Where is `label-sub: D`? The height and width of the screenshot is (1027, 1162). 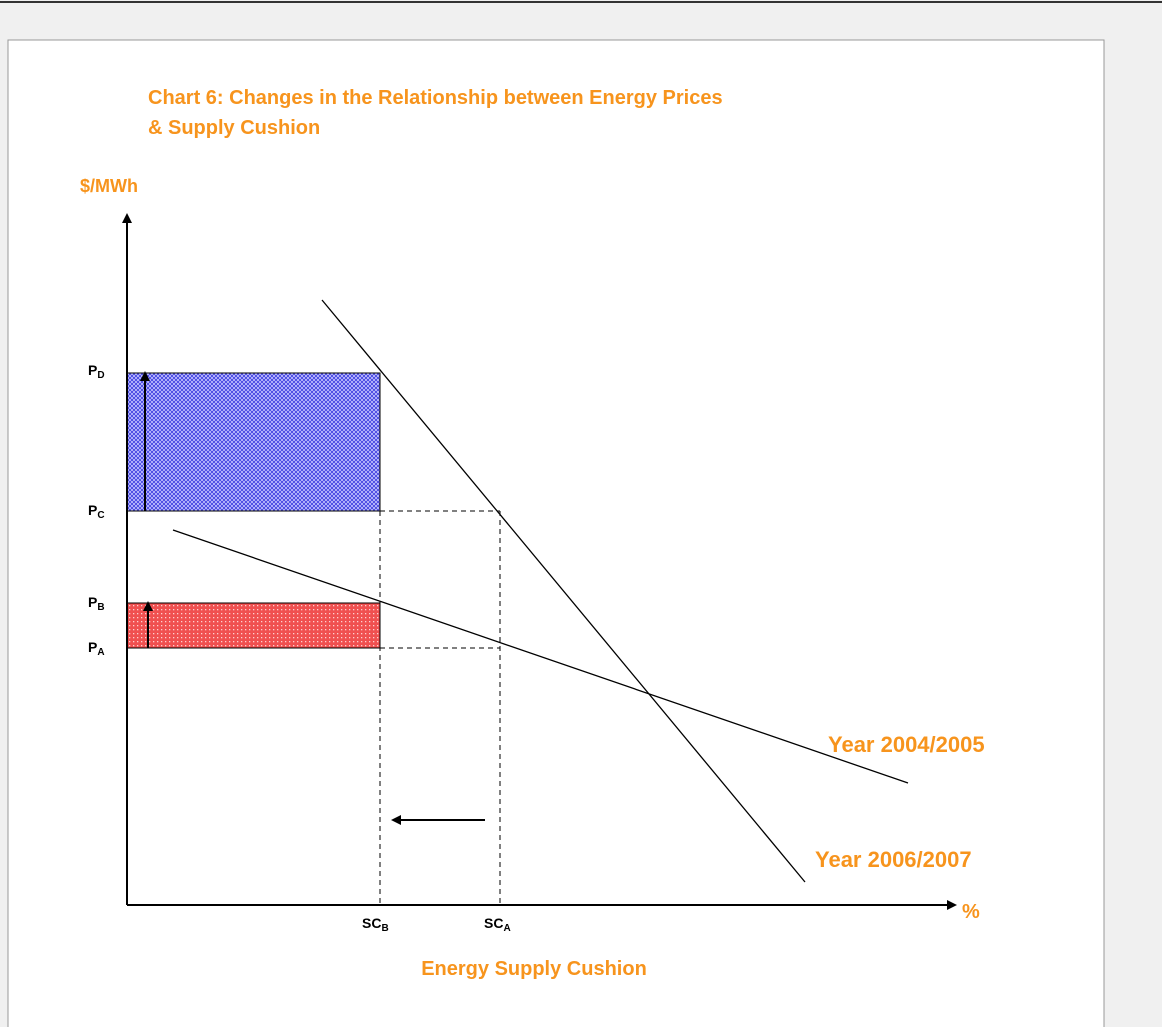 label-sub: D is located at coordinates (100, 375).